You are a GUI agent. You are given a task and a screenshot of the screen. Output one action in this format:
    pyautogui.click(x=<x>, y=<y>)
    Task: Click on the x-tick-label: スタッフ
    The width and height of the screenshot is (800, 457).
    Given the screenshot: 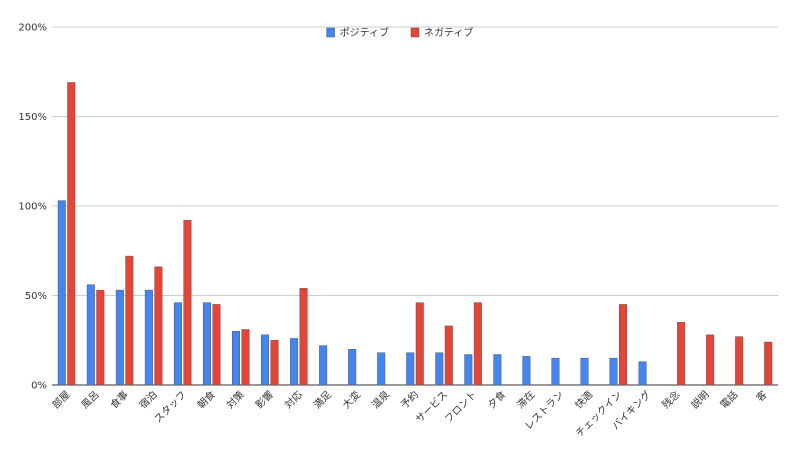 What is the action you would take?
    pyautogui.click(x=170, y=407)
    